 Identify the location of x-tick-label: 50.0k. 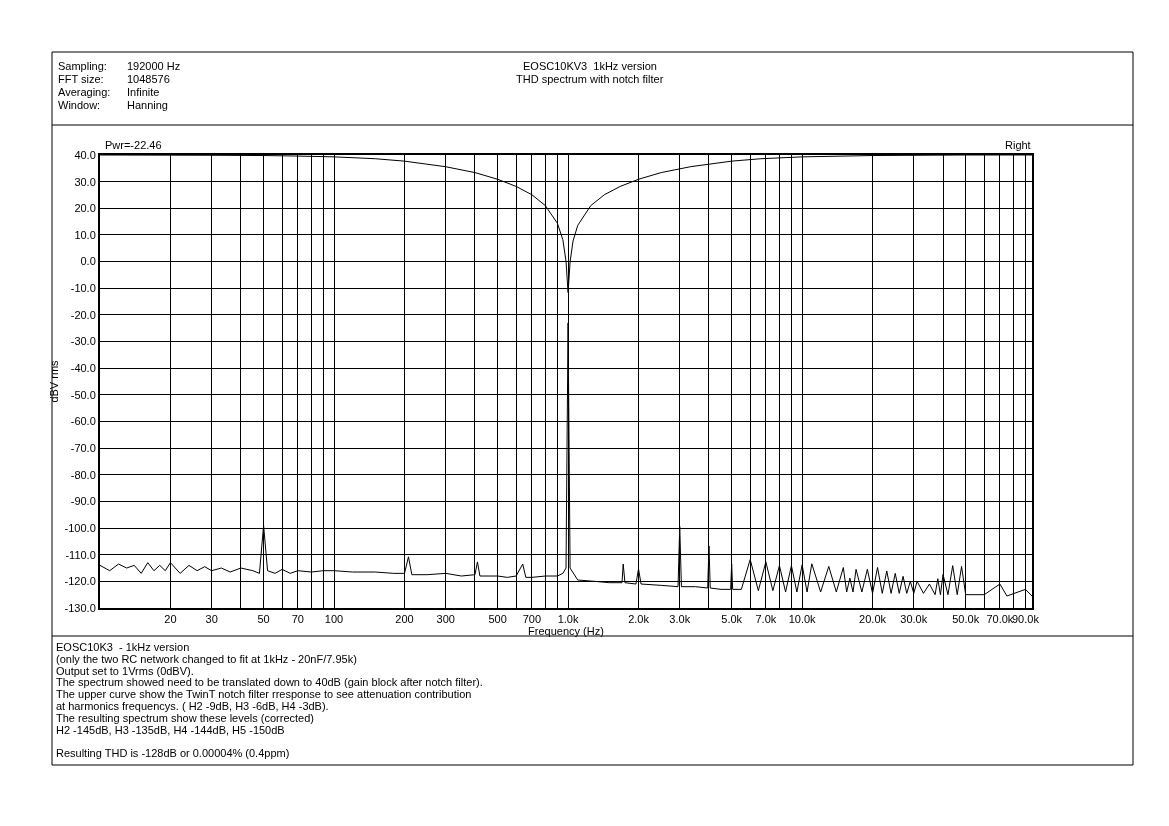
(966, 619).